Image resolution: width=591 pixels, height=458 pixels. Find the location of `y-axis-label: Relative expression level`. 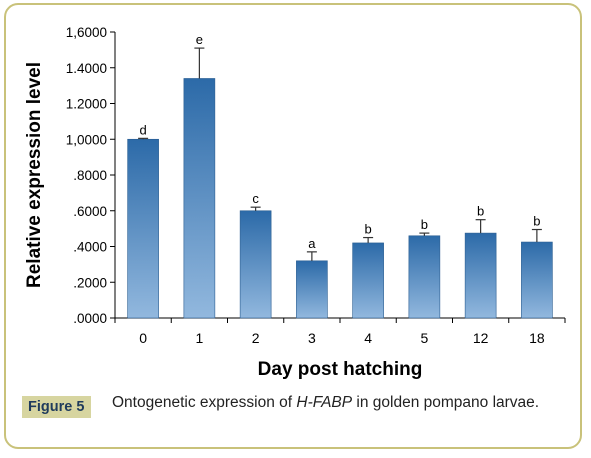

y-axis-label: Relative expression level is located at coordinates (34, 175).